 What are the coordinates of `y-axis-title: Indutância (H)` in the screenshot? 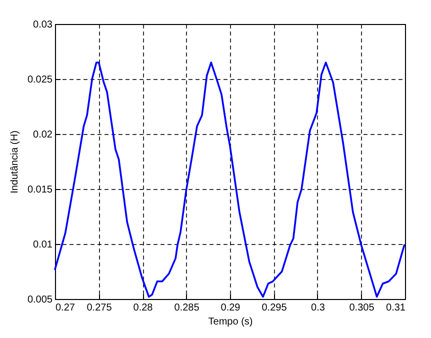 It's located at (14, 162).